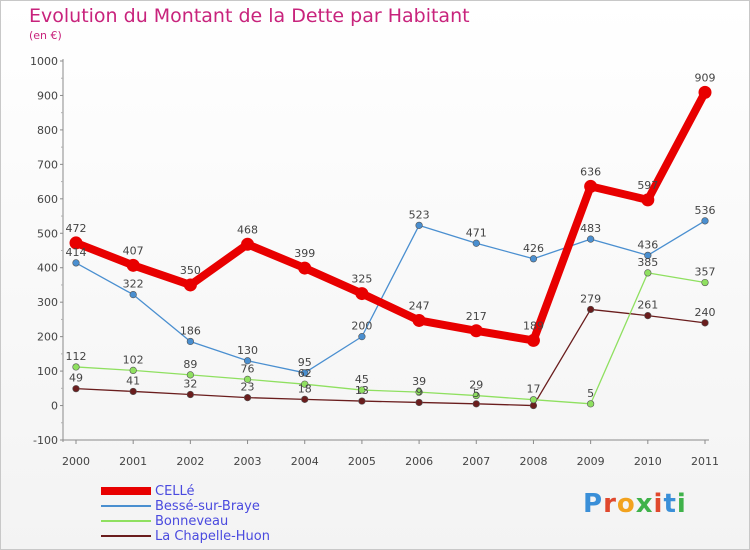 The width and height of the screenshot is (750, 550). I want to click on data-label: 247, so click(419, 305).